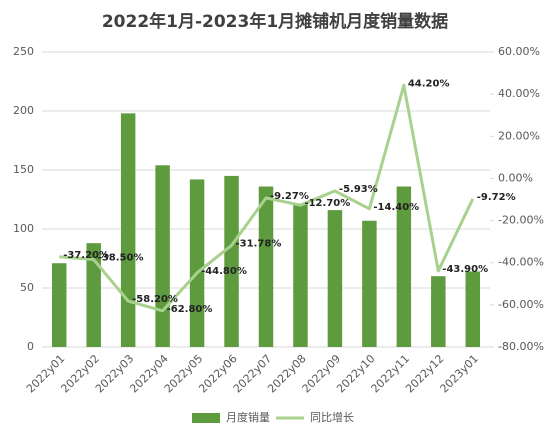  I want to click on y-tick-label: 250, so click(23, 51).